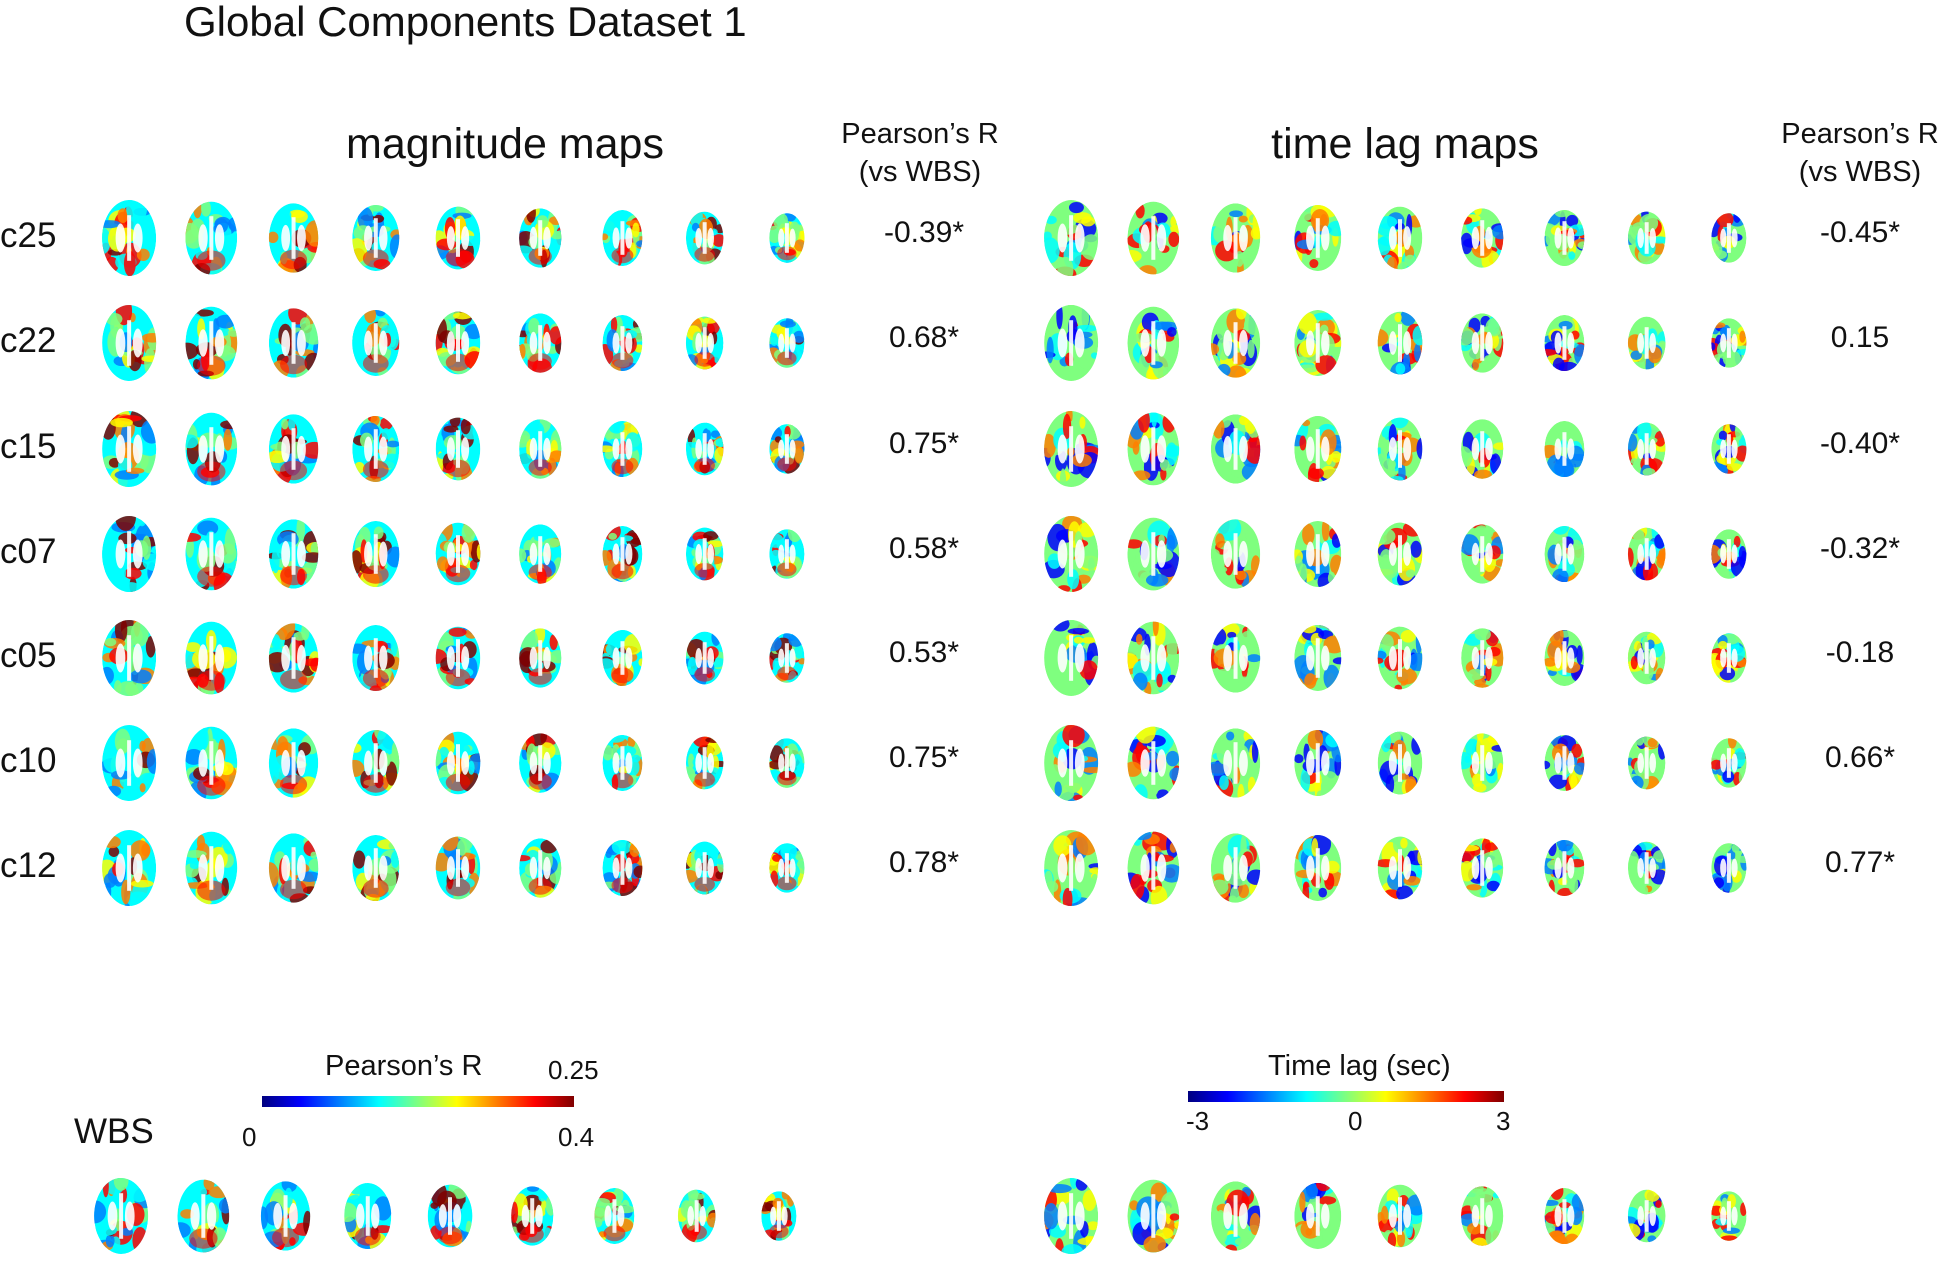  What do you see at coordinates (1860, 757) in the screenshot?
I see `timelag-pearson-r: 0.66*` at bounding box center [1860, 757].